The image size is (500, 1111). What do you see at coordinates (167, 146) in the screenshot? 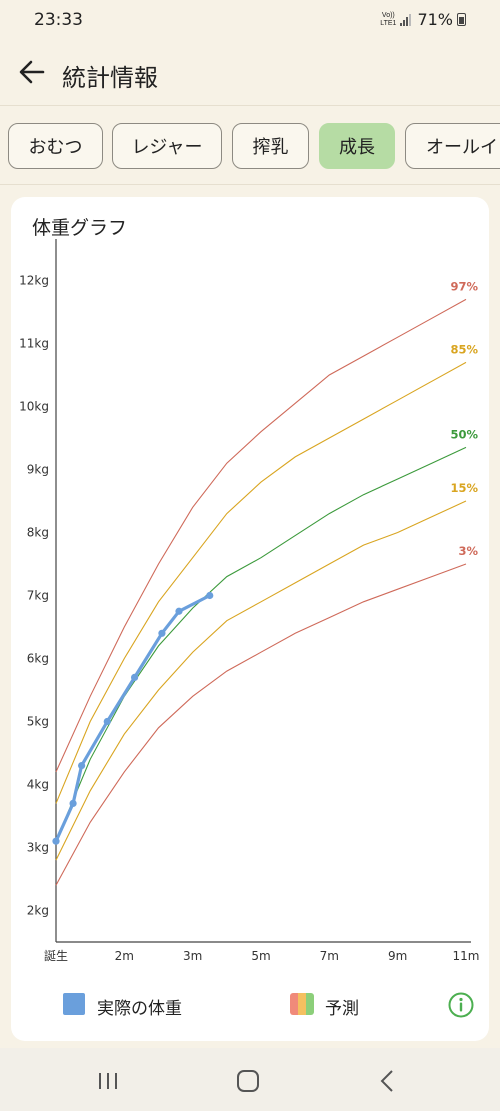
I see `tab-leisure: レジャー` at bounding box center [167, 146].